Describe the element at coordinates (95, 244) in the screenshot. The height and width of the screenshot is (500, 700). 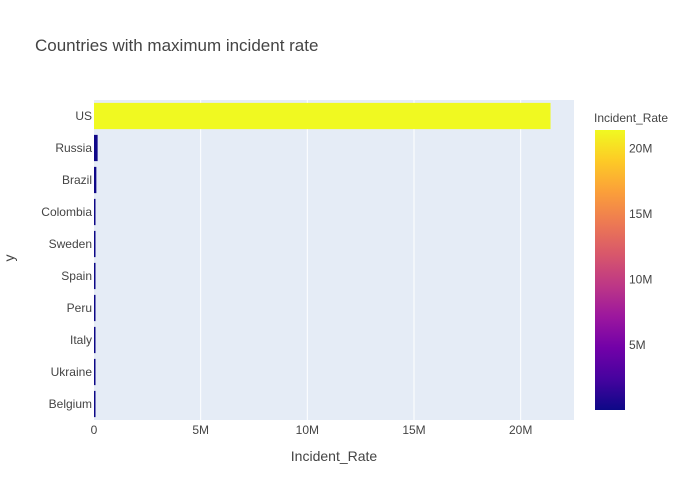
I see `bar-sweden` at that location.